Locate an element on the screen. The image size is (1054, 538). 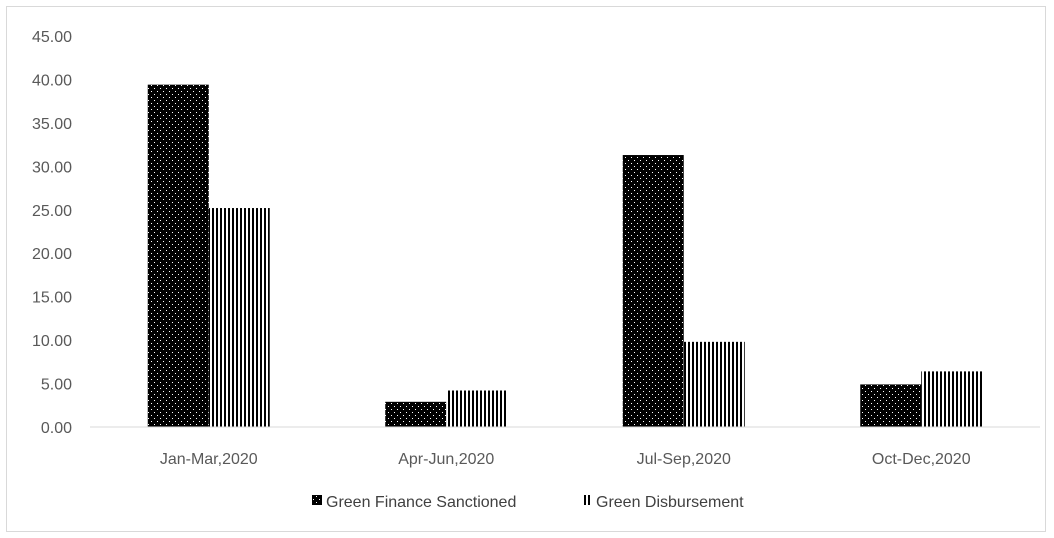
y-tick-label: 30.00 is located at coordinates (52, 167).